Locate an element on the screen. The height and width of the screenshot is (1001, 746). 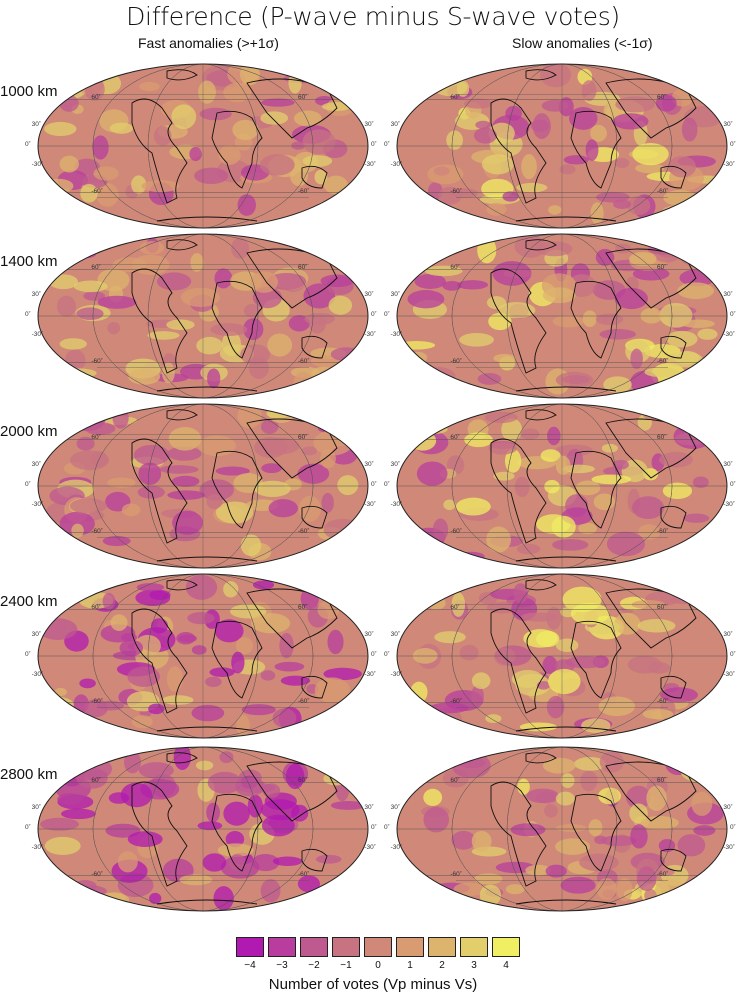
colorbar-swatch: 2 is located at coordinates (442, 954).